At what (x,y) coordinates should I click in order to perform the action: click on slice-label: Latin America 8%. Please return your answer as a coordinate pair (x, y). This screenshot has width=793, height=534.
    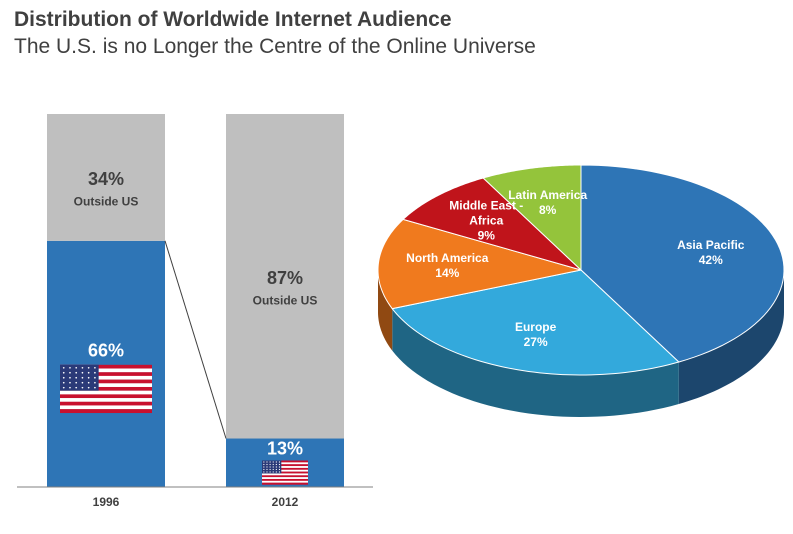
    Looking at the image, I should click on (548, 203).